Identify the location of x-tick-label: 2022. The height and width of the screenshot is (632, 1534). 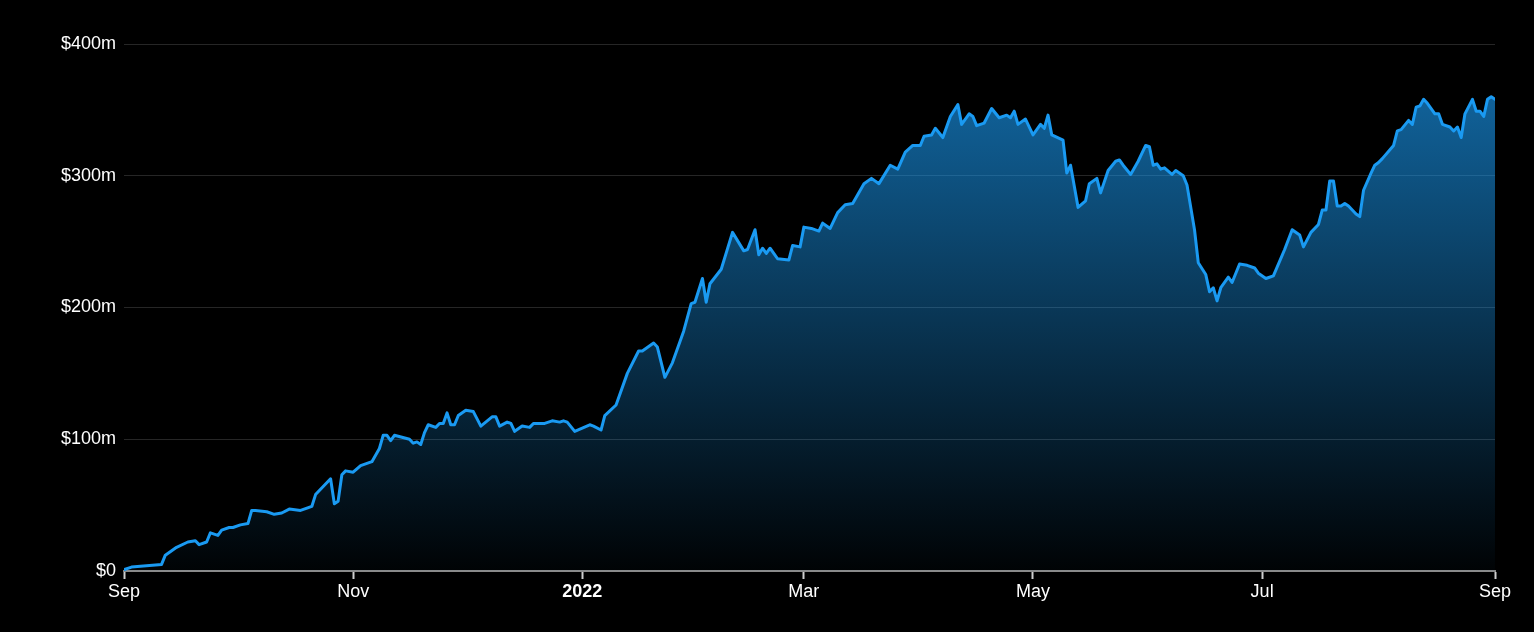
(582, 590).